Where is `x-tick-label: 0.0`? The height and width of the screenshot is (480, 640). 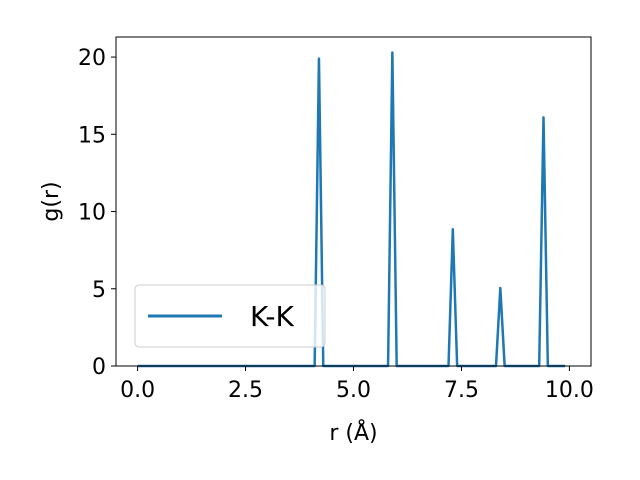 x-tick-label: 0.0 is located at coordinates (137, 390).